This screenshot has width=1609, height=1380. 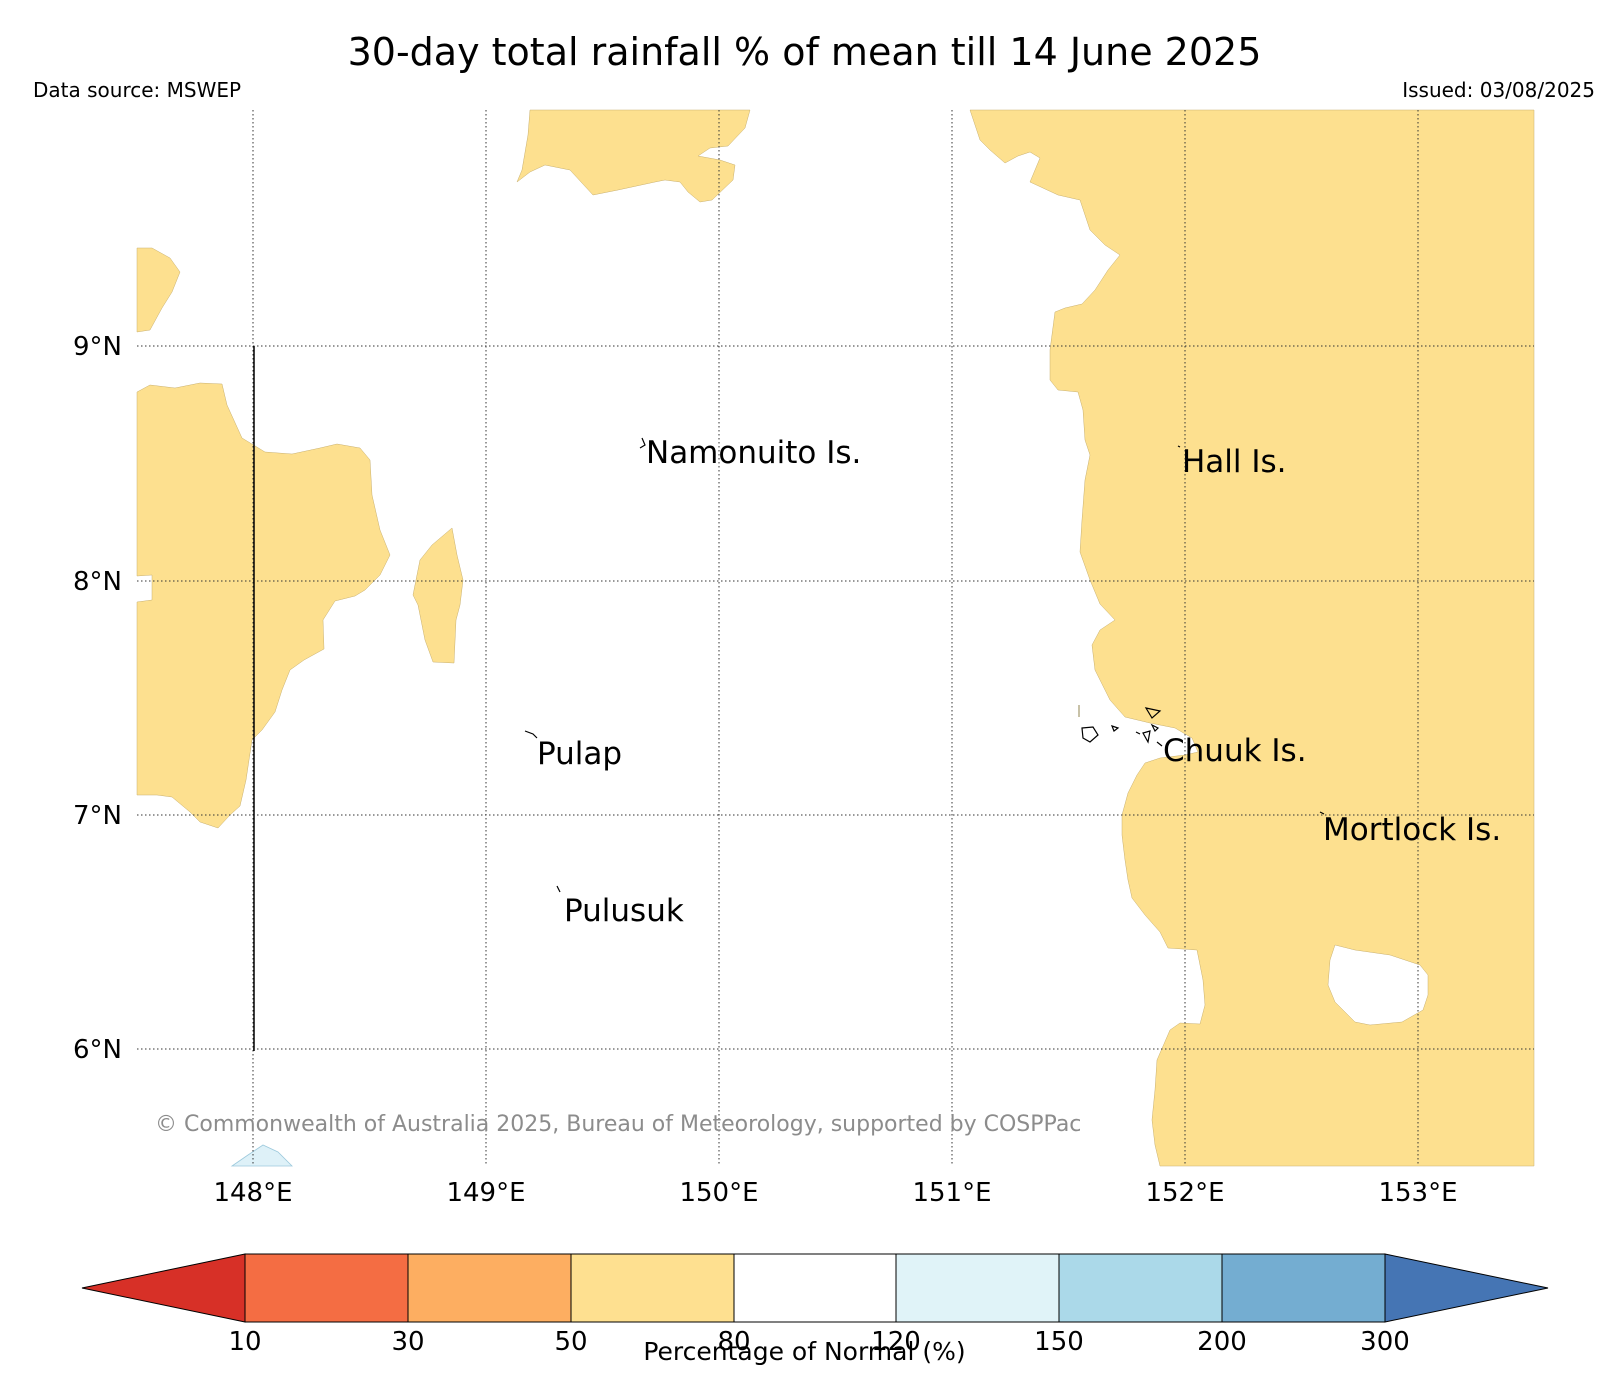 What do you see at coordinates (97, 816) in the screenshot?
I see `lat-label: 7°N` at bounding box center [97, 816].